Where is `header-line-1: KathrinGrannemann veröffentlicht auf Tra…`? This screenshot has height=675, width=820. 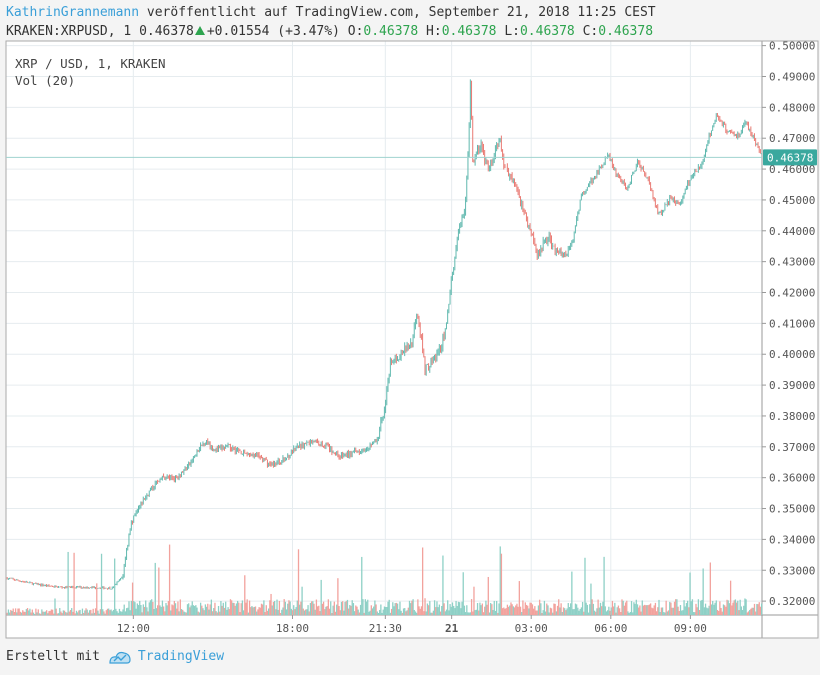 header-line-1: KathrinGrannemann veröffentlicht auf Tra… is located at coordinates (331, 12).